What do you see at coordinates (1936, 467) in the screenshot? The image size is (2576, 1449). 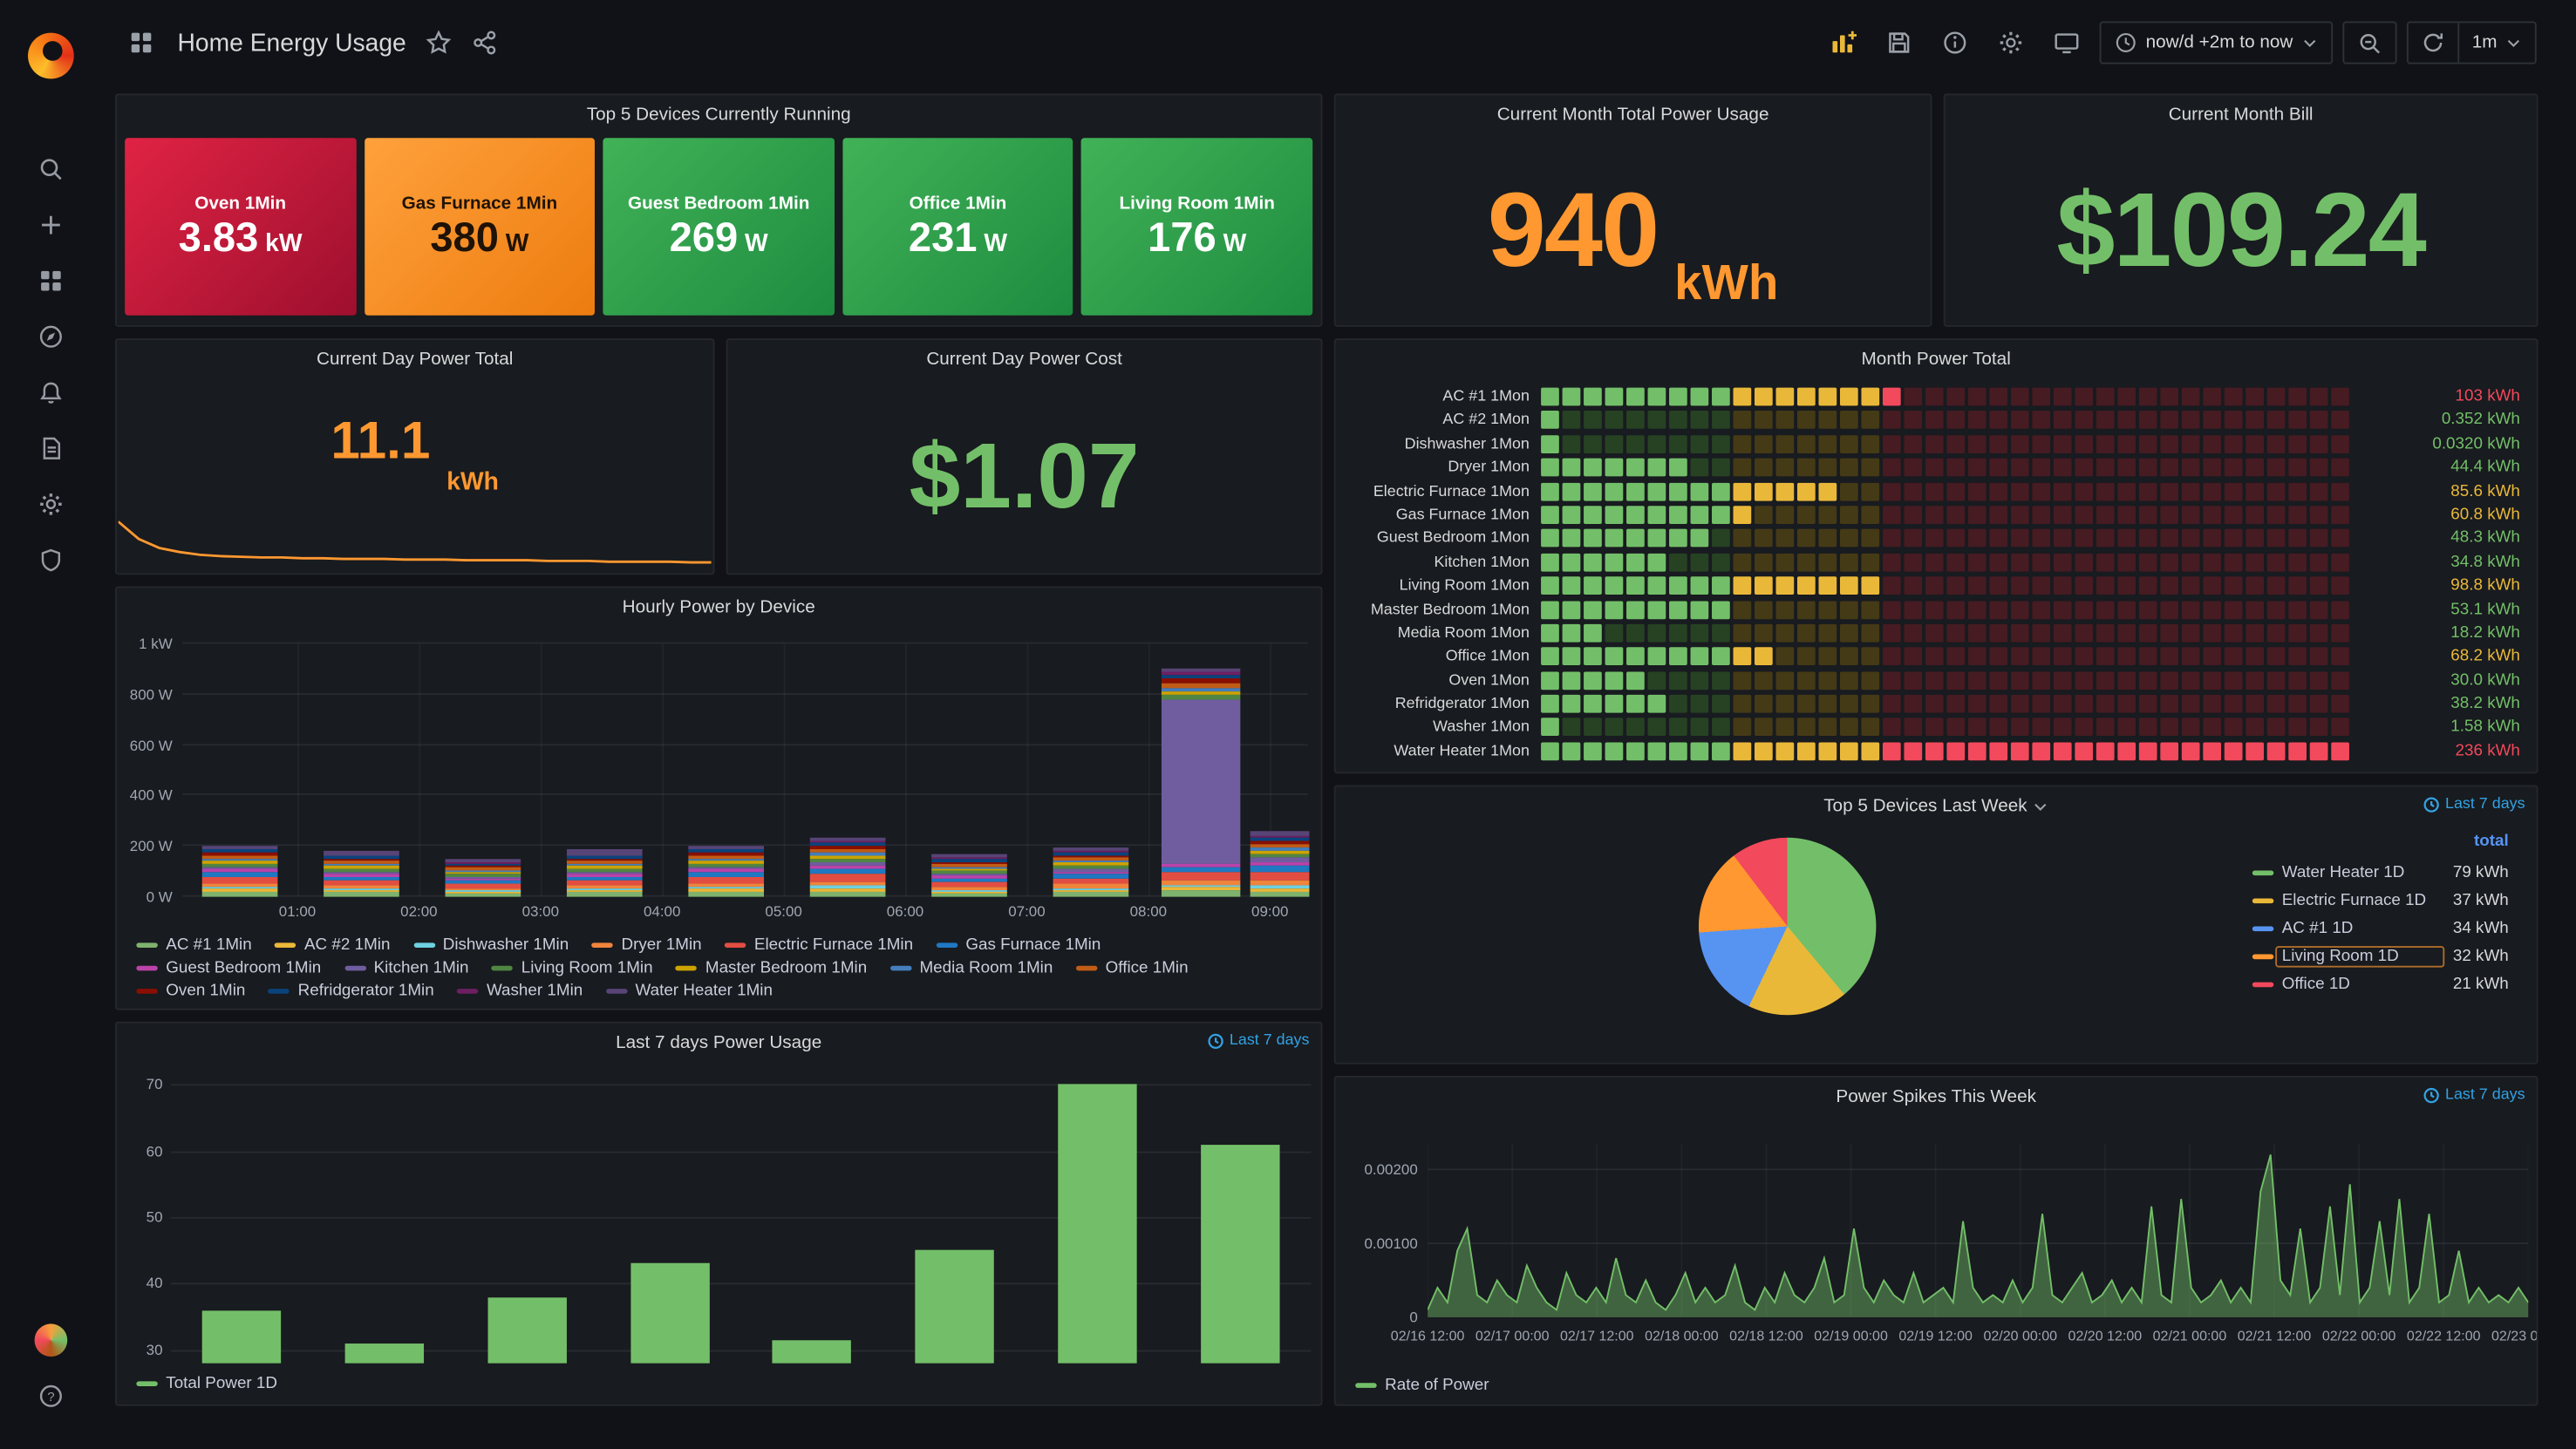 I see `gauge-row: Dryer 1Mon 44.4 kWh` at bounding box center [1936, 467].